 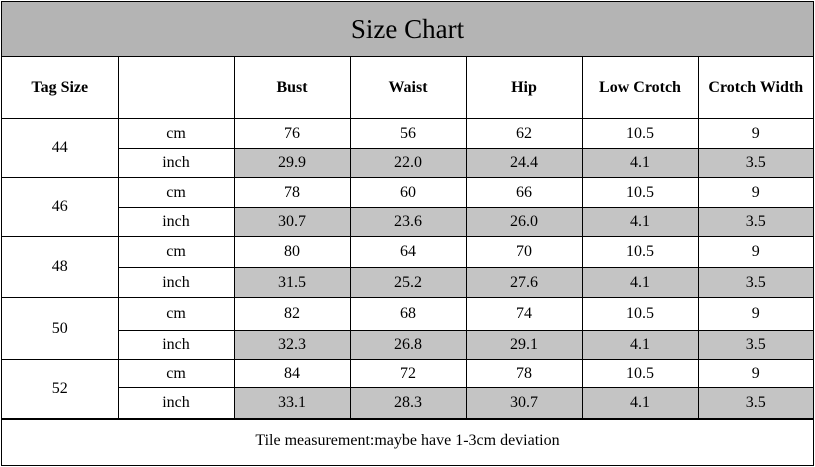 I want to click on table-row: 48 cm 80 64 70 10.5 9, so click(x=407, y=267).